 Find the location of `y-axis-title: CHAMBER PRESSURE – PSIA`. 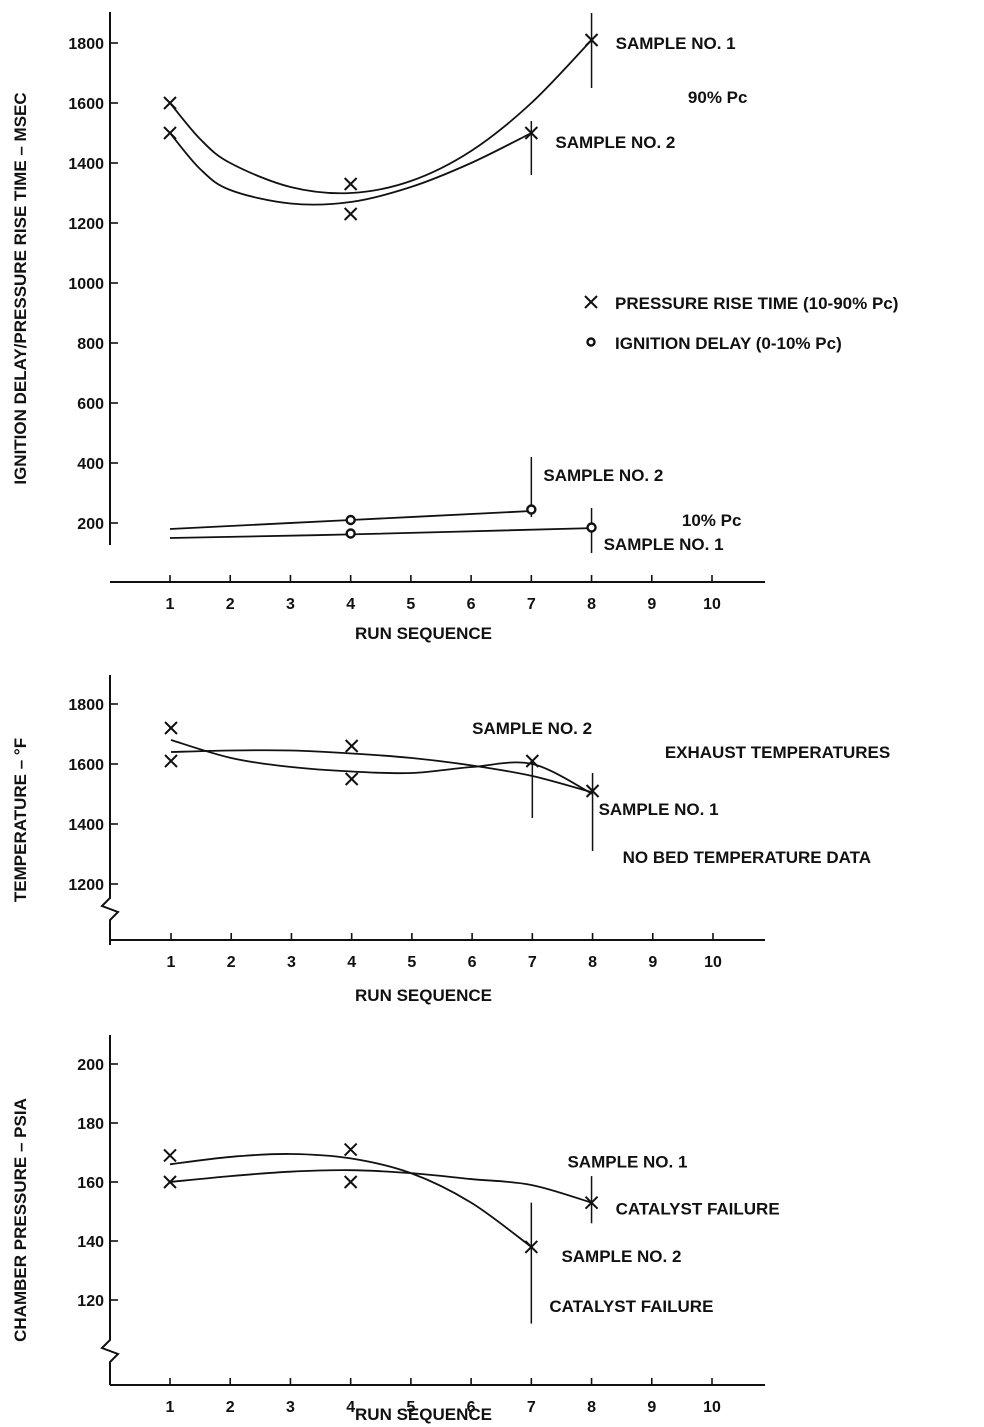

y-axis-title: CHAMBER PRESSURE – PSIA is located at coordinates (20, 1220).